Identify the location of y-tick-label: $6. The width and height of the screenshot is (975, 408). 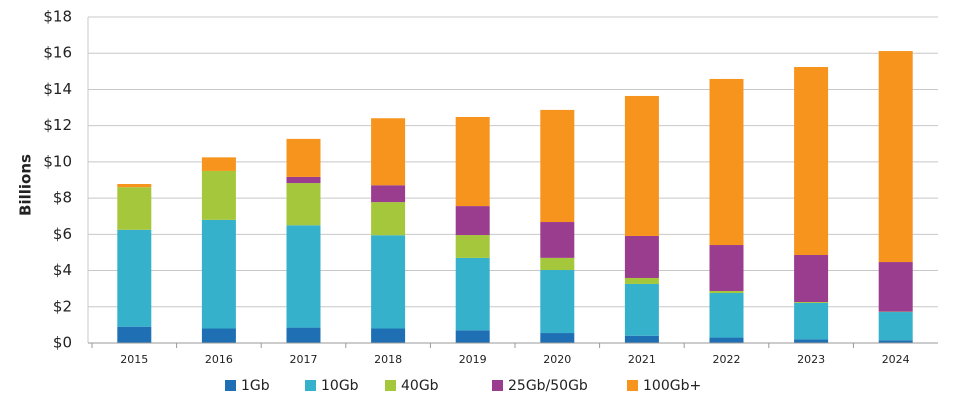
(62, 234).